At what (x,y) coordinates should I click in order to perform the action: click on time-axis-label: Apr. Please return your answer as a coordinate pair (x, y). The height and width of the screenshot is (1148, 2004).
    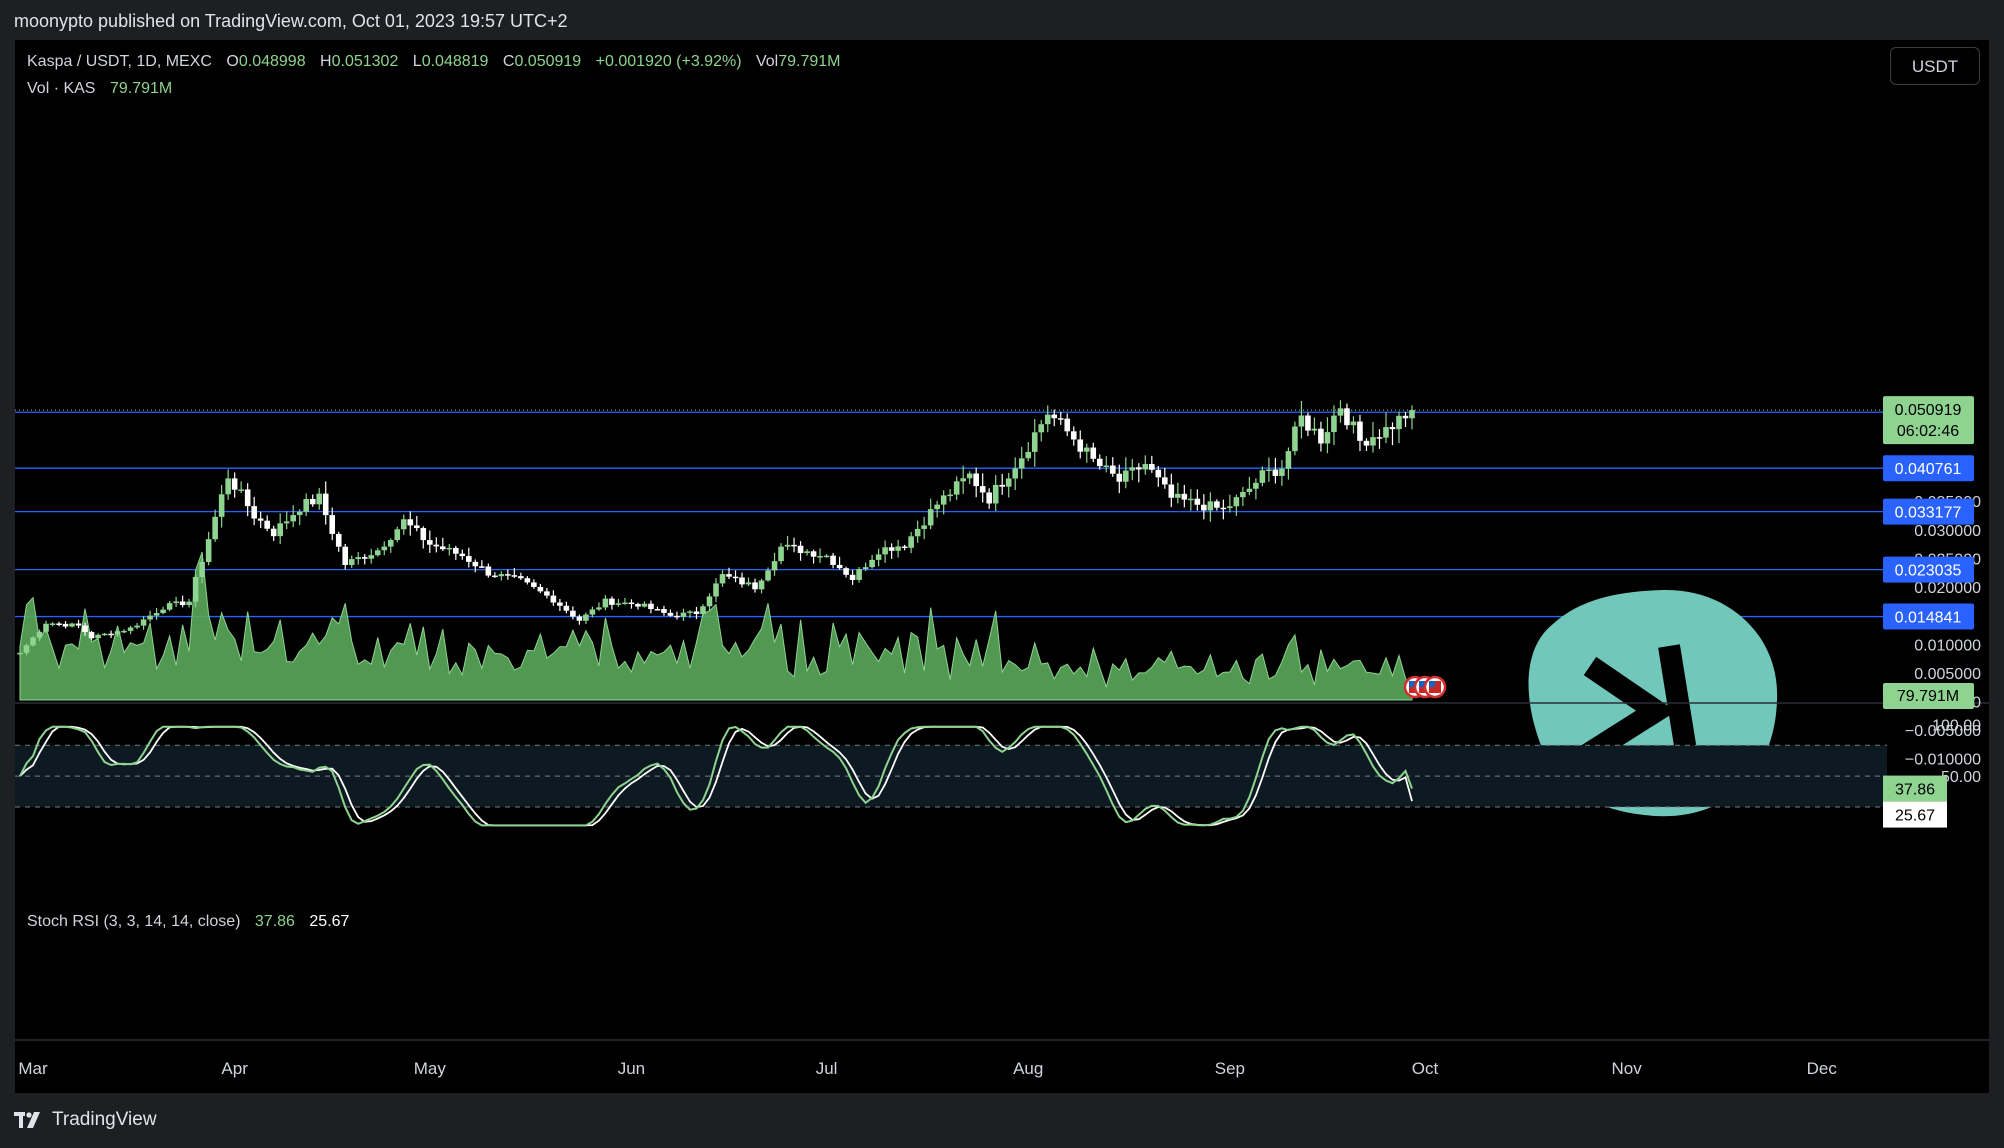
    Looking at the image, I should click on (234, 1068).